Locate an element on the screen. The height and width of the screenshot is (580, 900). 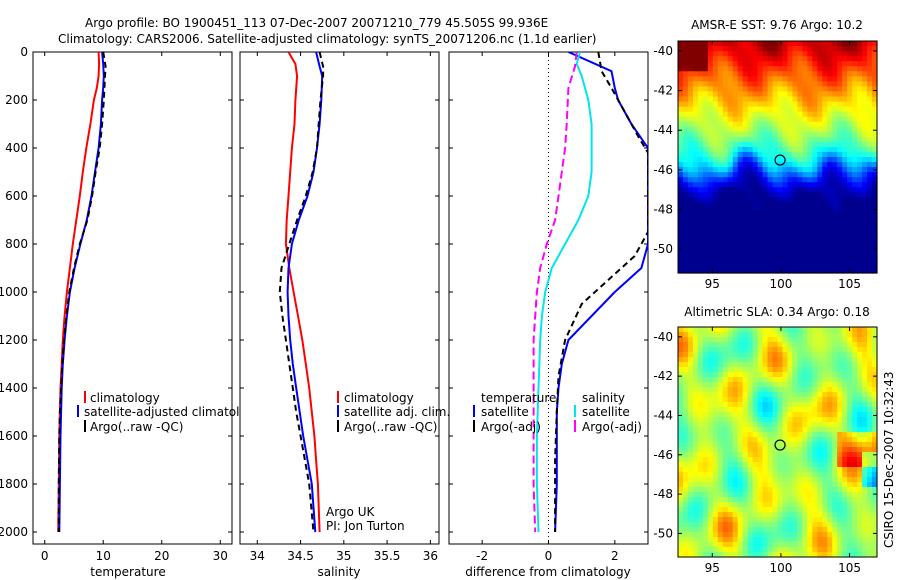
sst-map-ticks: 95 100 105-40-42-44-46-48-50 is located at coordinates (765, 166).